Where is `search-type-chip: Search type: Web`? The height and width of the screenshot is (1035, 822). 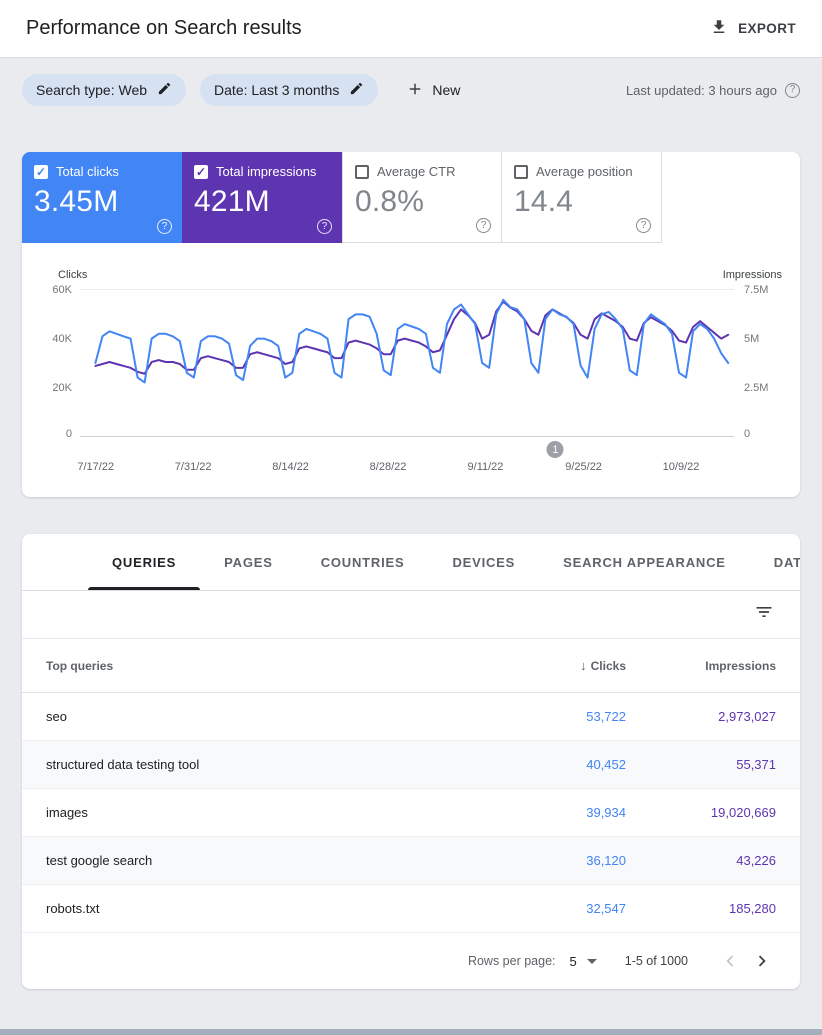 search-type-chip: Search type: Web is located at coordinates (104, 90).